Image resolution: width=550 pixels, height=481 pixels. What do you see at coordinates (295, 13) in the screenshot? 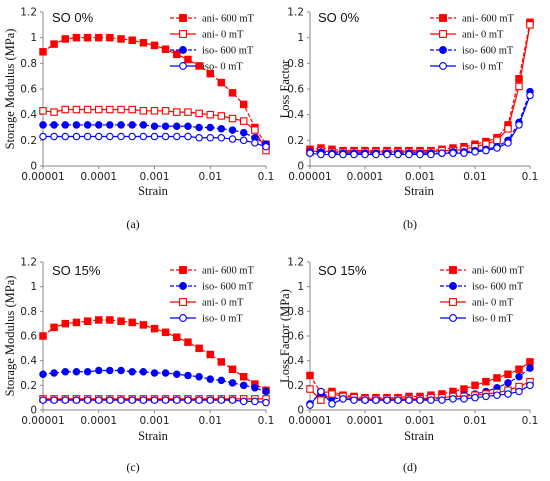
I see `y-tick-label: 1.2` at bounding box center [295, 13].